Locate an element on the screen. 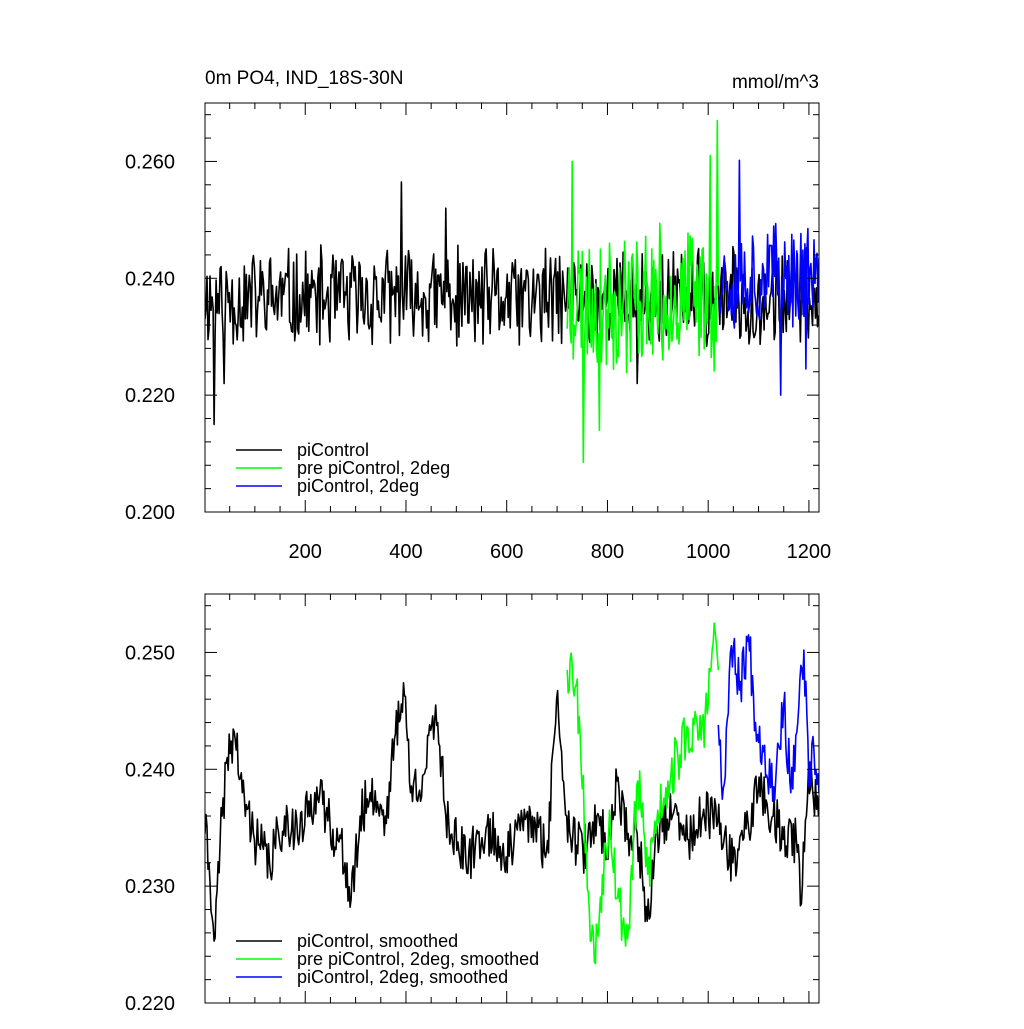 The width and height of the screenshot is (1024, 1029). legend-label-2: pre piControl, 2deg is located at coordinates (373, 468).